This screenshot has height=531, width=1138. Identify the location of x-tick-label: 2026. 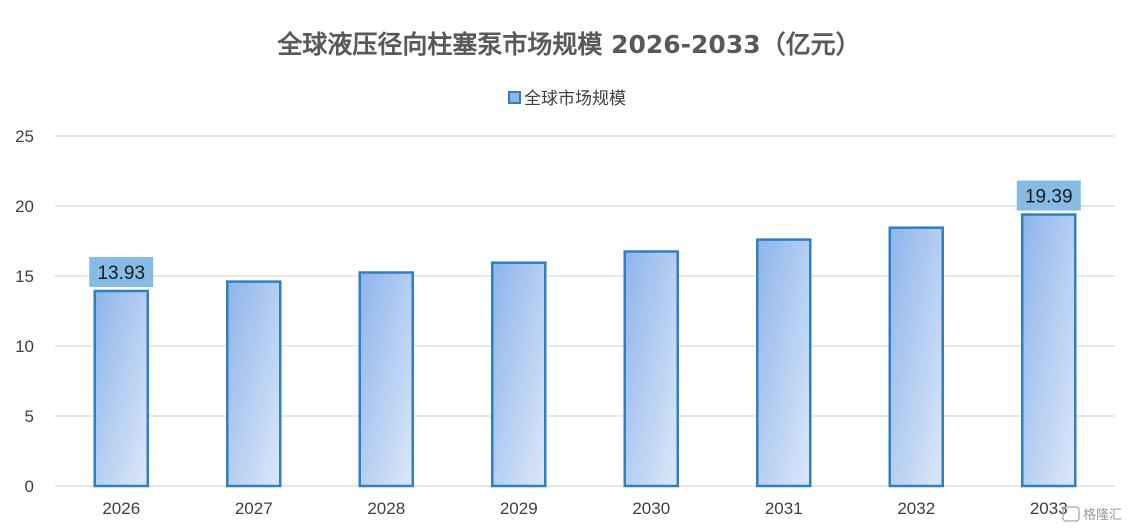
(121, 508).